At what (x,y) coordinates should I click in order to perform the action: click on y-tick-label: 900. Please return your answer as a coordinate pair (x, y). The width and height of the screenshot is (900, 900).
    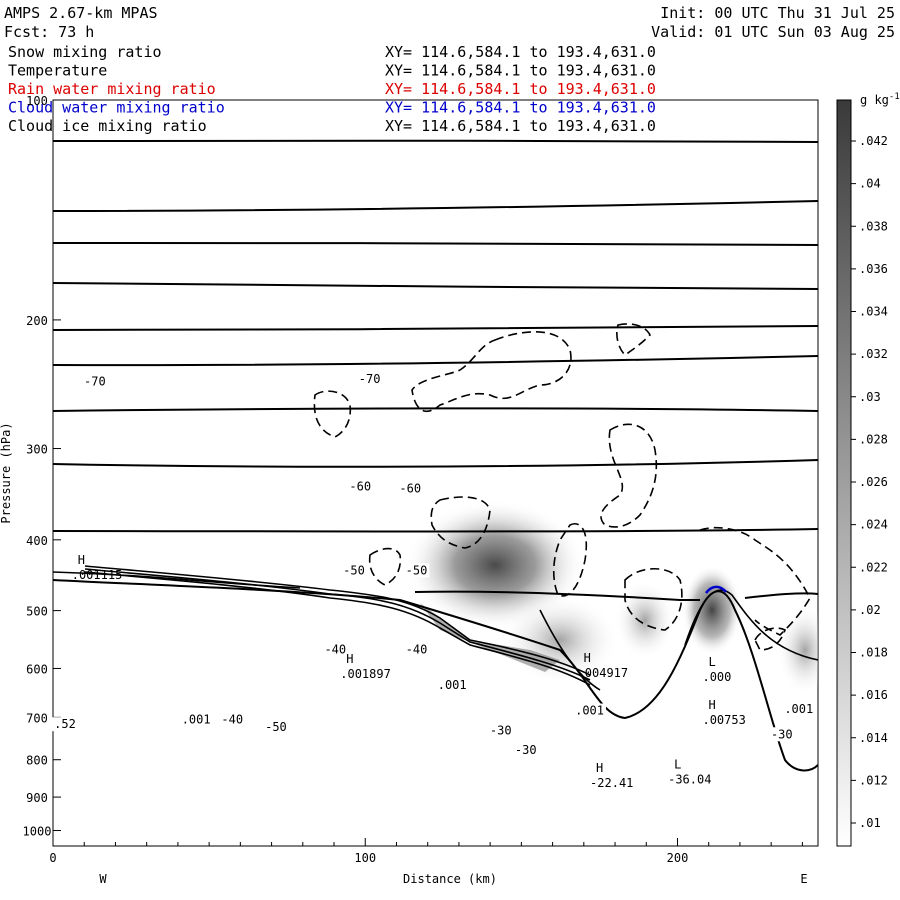
    Looking at the image, I should click on (37, 798).